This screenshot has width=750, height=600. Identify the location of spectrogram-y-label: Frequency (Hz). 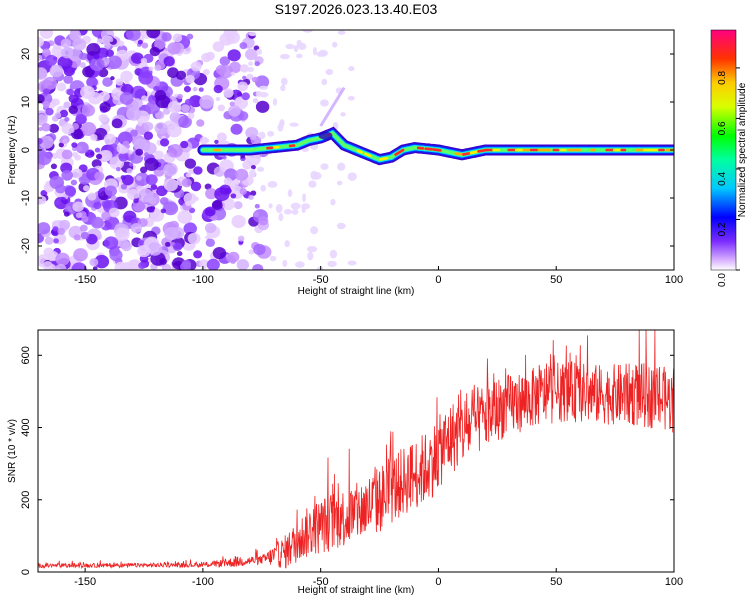
(12, 150).